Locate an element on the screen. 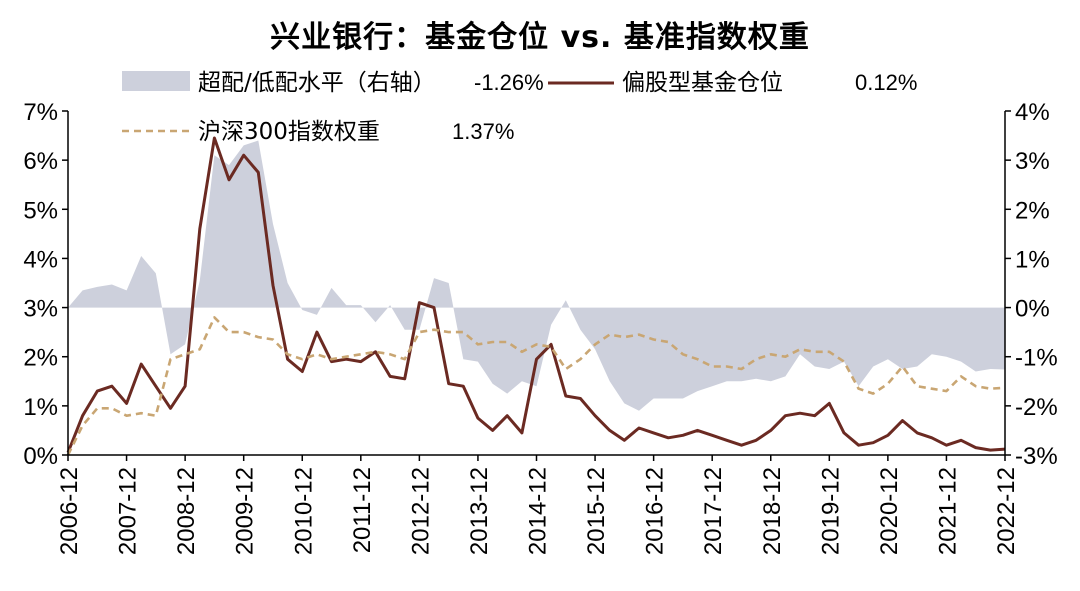  left-tick-label: 4% is located at coordinates (40, 259).